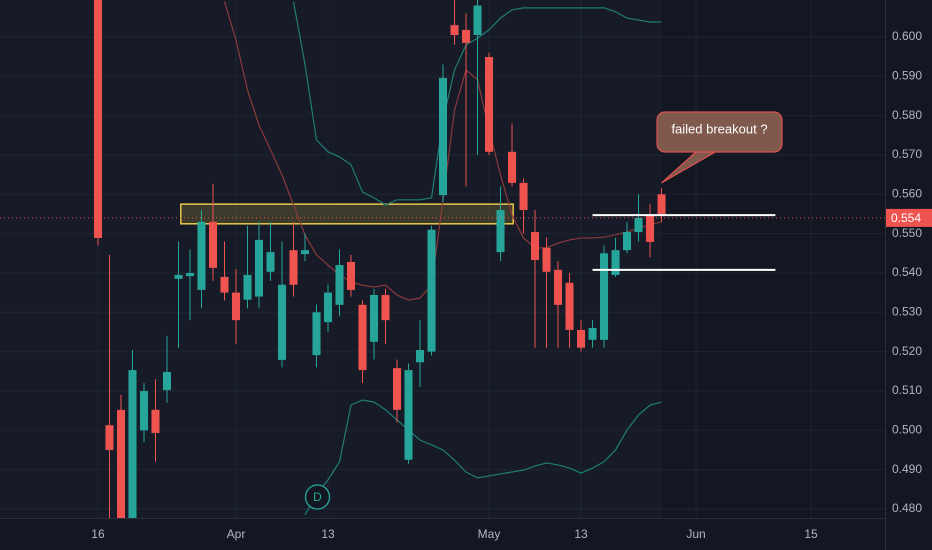 Image resolution: width=932 pixels, height=550 pixels. What do you see at coordinates (907, 115) in the screenshot?
I see `y-tick-label: 0.580` at bounding box center [907, 115].